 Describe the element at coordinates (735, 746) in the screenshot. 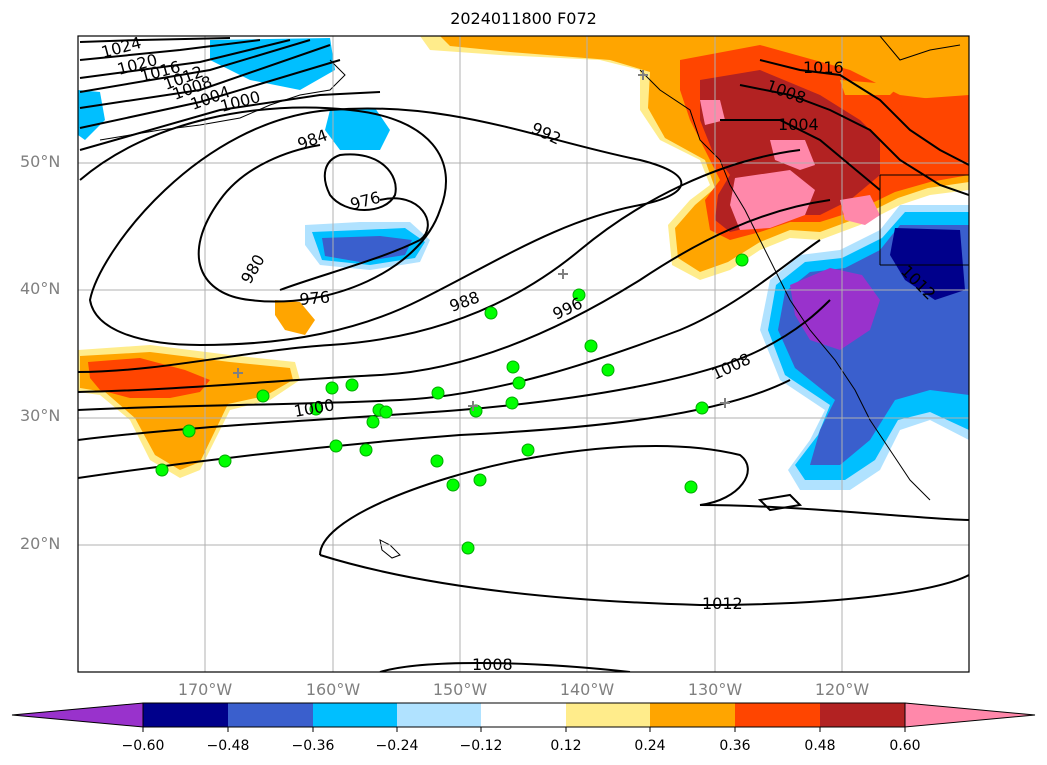

I see `colorbar-tick-036: 0.36` at that location.